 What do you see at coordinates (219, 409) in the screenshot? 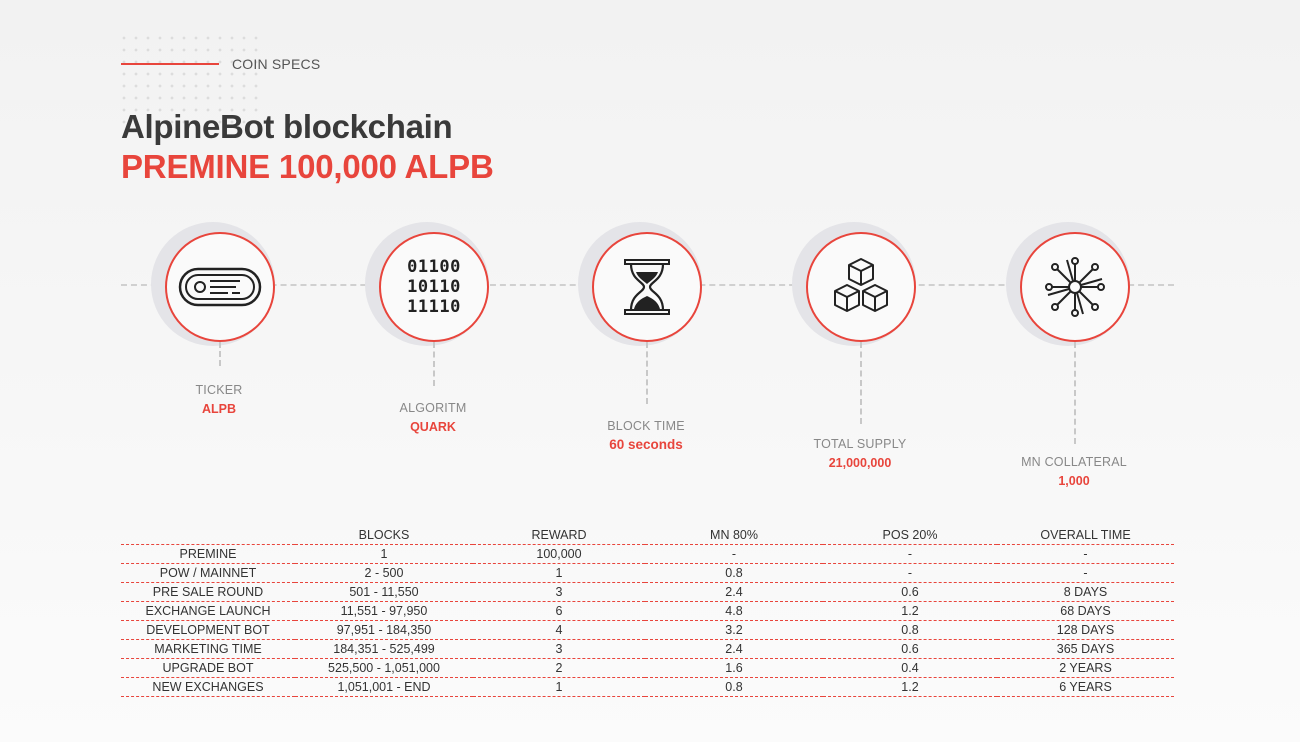
I see `spec-value: ALPB` at bounding box center [219, 409].